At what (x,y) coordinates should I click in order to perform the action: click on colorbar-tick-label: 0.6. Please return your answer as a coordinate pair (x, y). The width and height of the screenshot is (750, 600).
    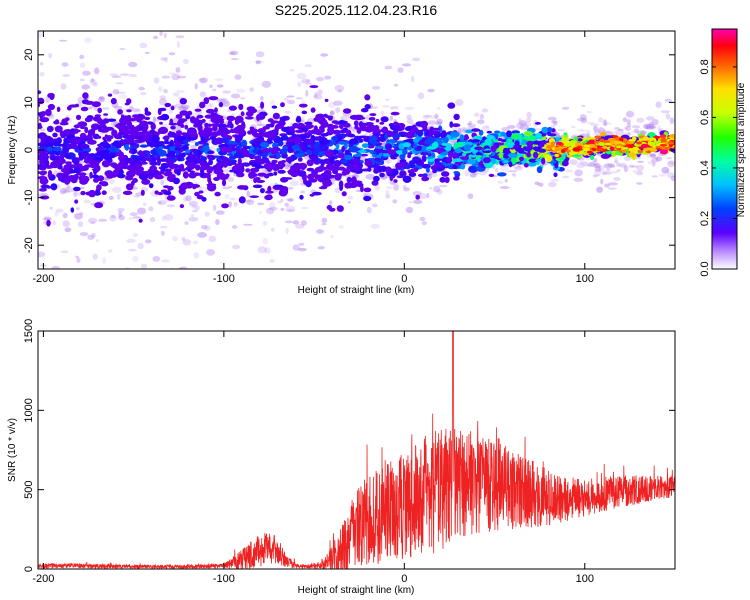
    Looking at the image, I should click on (705, 117).